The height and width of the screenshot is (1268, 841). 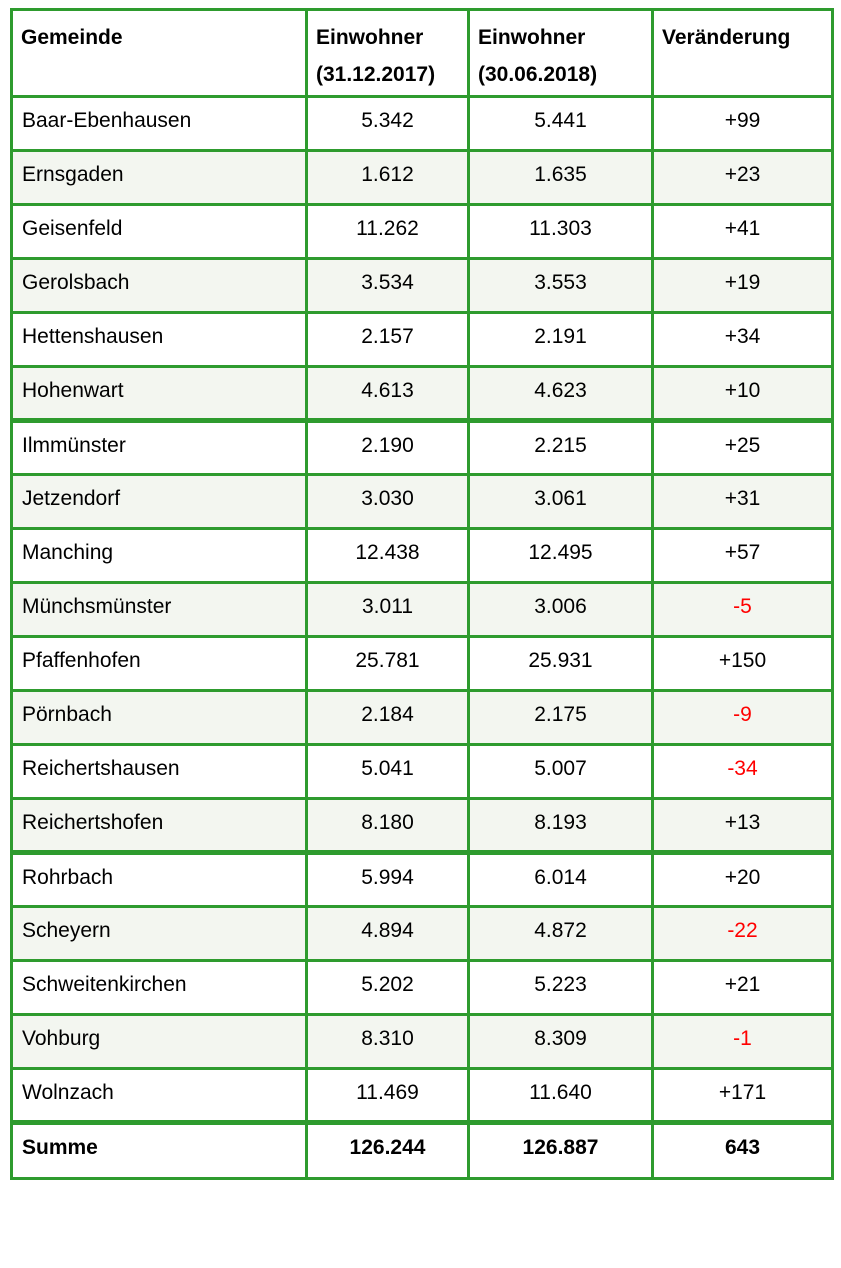 What do you see at coordinates (560, 1095) in the screenshot?
I see `cell-pop-2018: 11.640` at bounding box center [560, 1095].